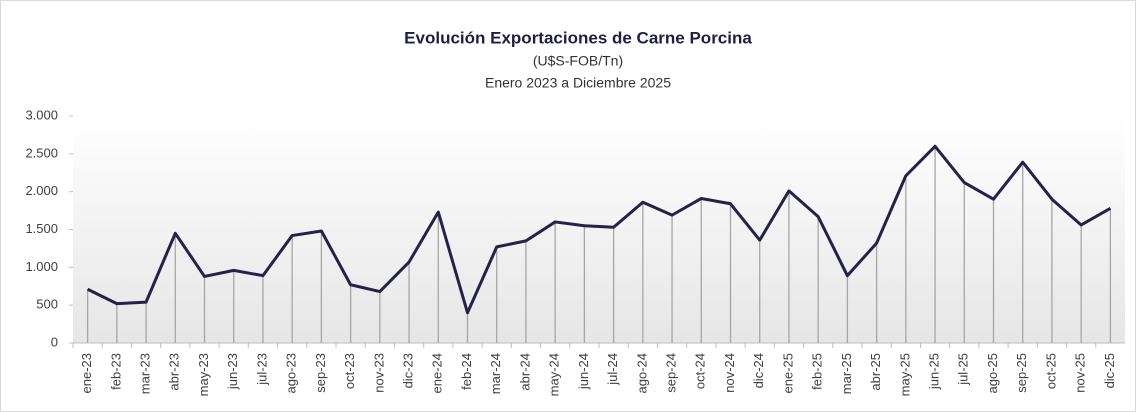 This screenshot has width=1136, height=412. What do you see at coordinates (320, 373) in the screenshot?
I see `x-tick-label: sep-23` at bounding box center [320, 373].